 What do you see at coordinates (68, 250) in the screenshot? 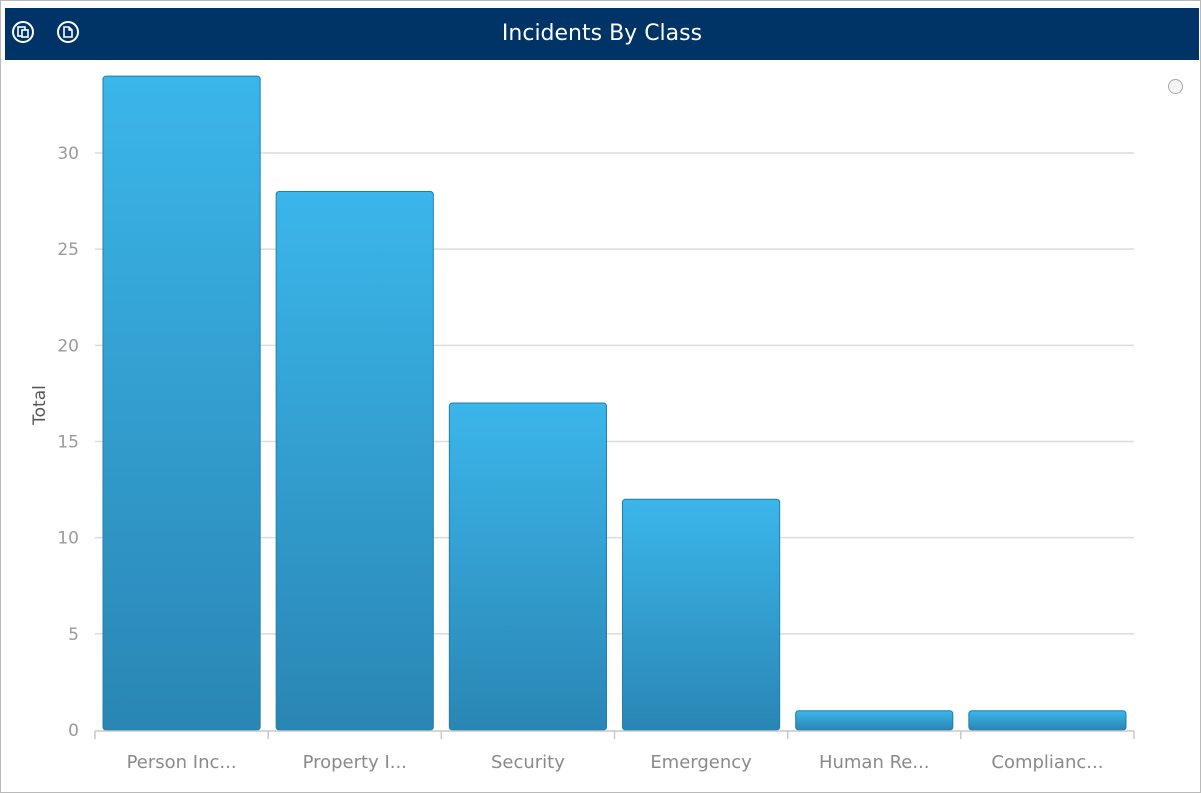
I see `y-tick-label: 25` at bounding box center [68, 250].